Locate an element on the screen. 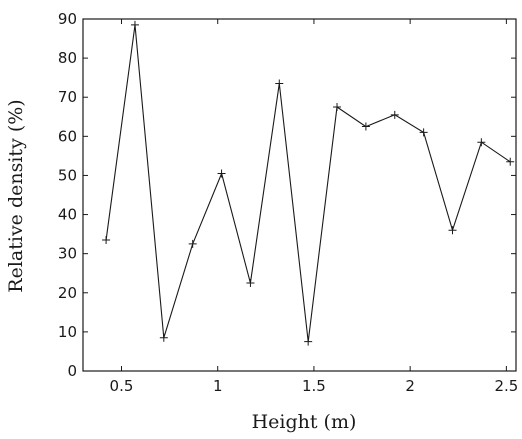 Image resolution: width=522 pixels, height=439 pixels. y-axis-title: Relative density (%) is located at coordinates (16, 195).